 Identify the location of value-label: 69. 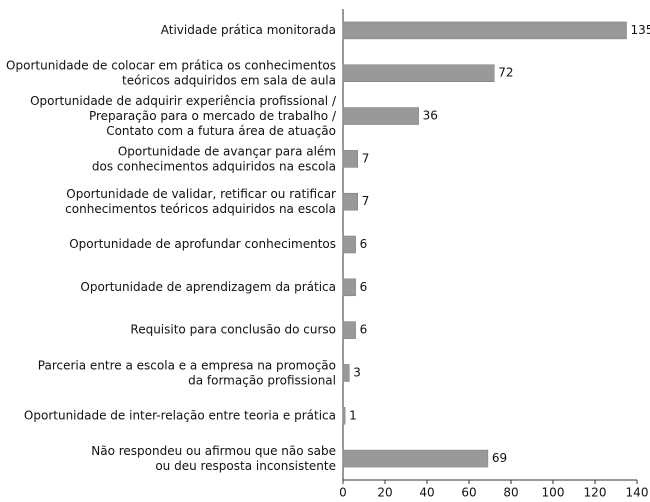
(499, 458).